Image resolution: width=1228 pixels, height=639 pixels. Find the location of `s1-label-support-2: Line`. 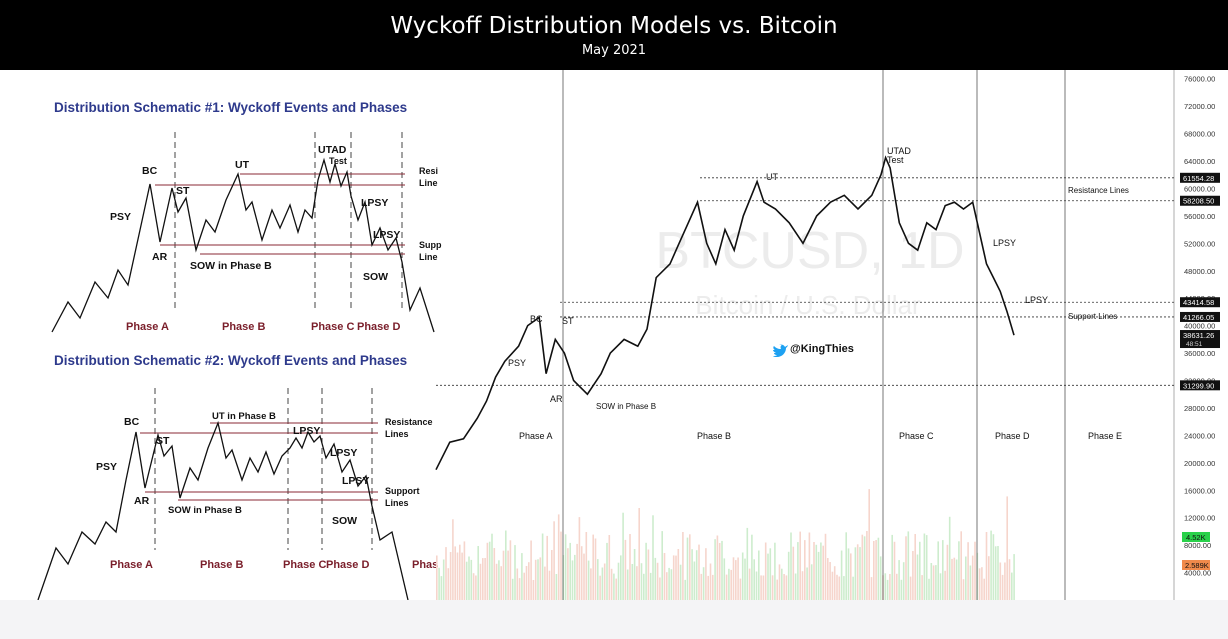

s1-label-support-2: Line is located at coordinates (428, 257).